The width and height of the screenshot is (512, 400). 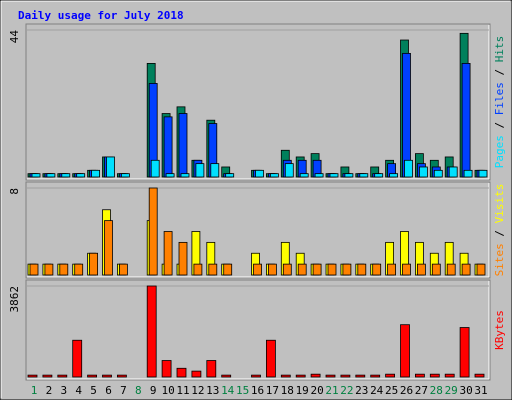 What do you see at coordinates (480, 390) in the screenshot?
I see `x-tick-label: 31` at bounding box center [480, 390].